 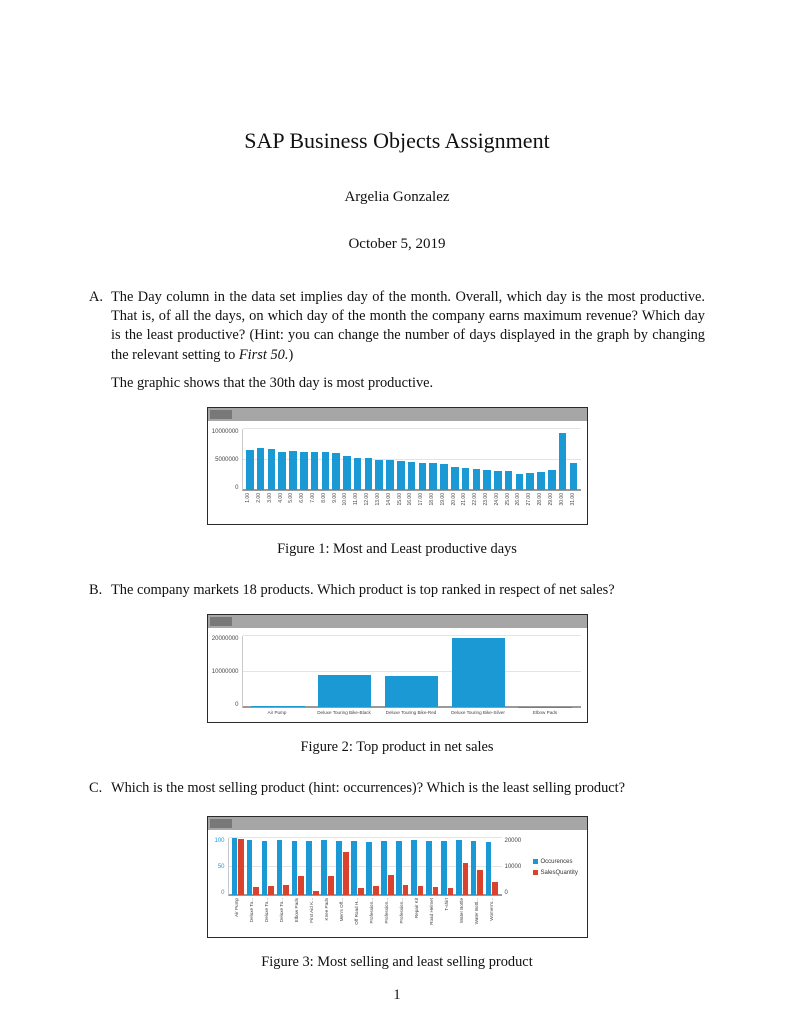 I want to click on x-axis-label: Elbow Pads, so click(x=545, y=714).